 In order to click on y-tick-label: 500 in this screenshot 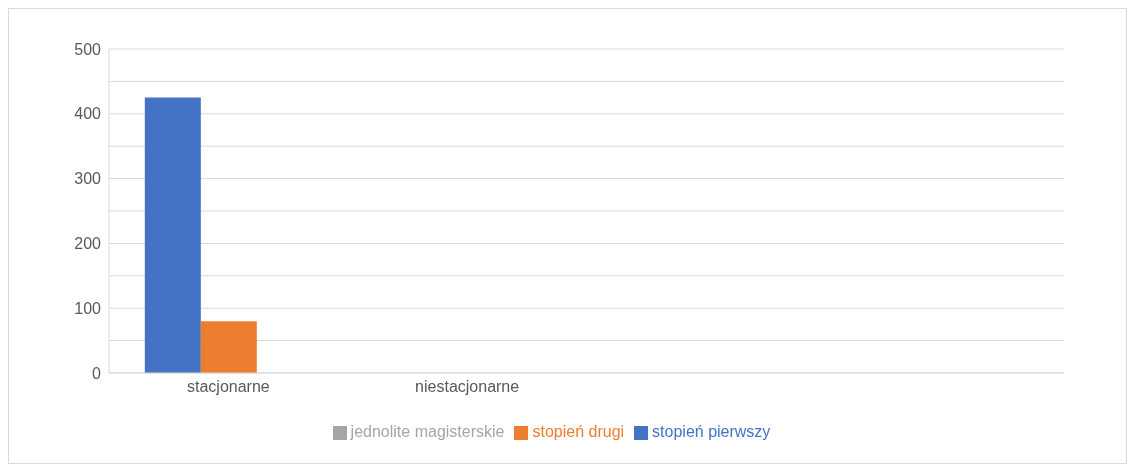, I will do `click(88, 49)`.